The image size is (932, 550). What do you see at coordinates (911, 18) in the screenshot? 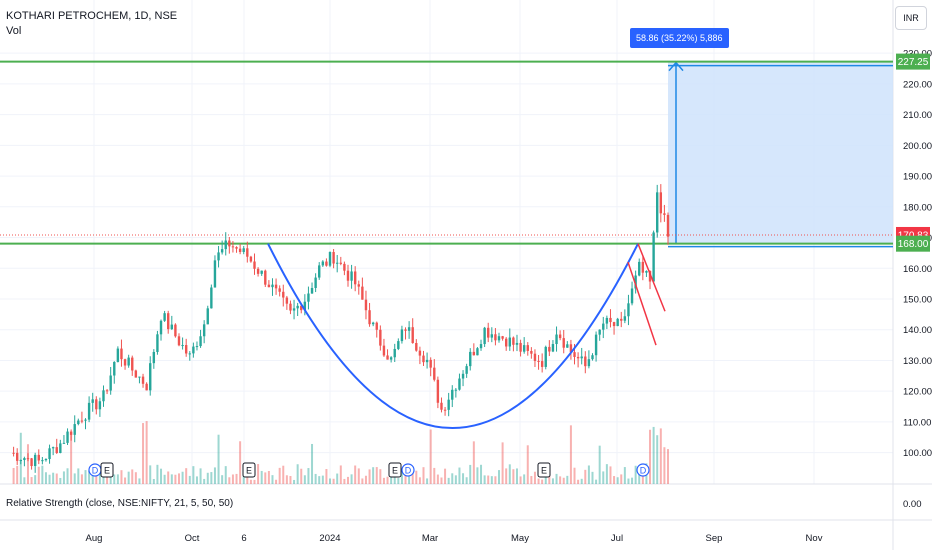
I see `currency-button: INR` at bounding box center [911, 18].